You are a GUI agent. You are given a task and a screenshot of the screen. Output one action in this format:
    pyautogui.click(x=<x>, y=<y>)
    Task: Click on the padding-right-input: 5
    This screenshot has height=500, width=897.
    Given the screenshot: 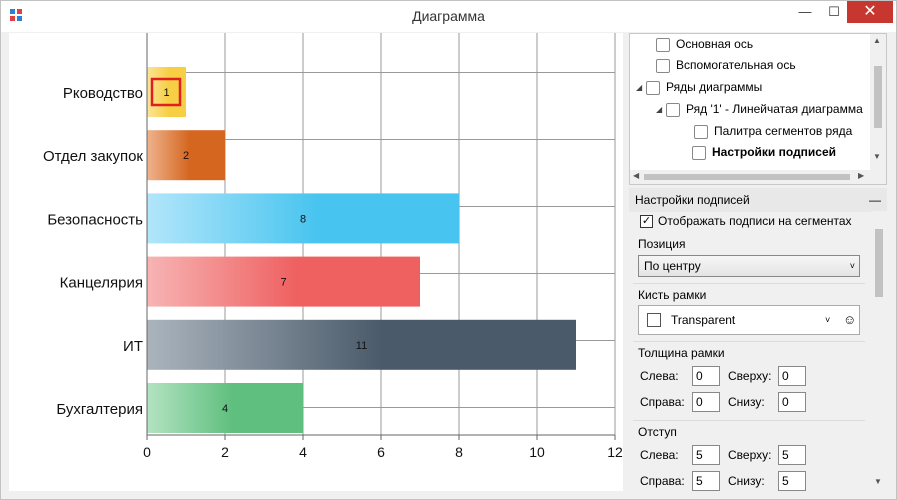 What is the action you would take?
    pyautogui.click(x=706, y=481)
    